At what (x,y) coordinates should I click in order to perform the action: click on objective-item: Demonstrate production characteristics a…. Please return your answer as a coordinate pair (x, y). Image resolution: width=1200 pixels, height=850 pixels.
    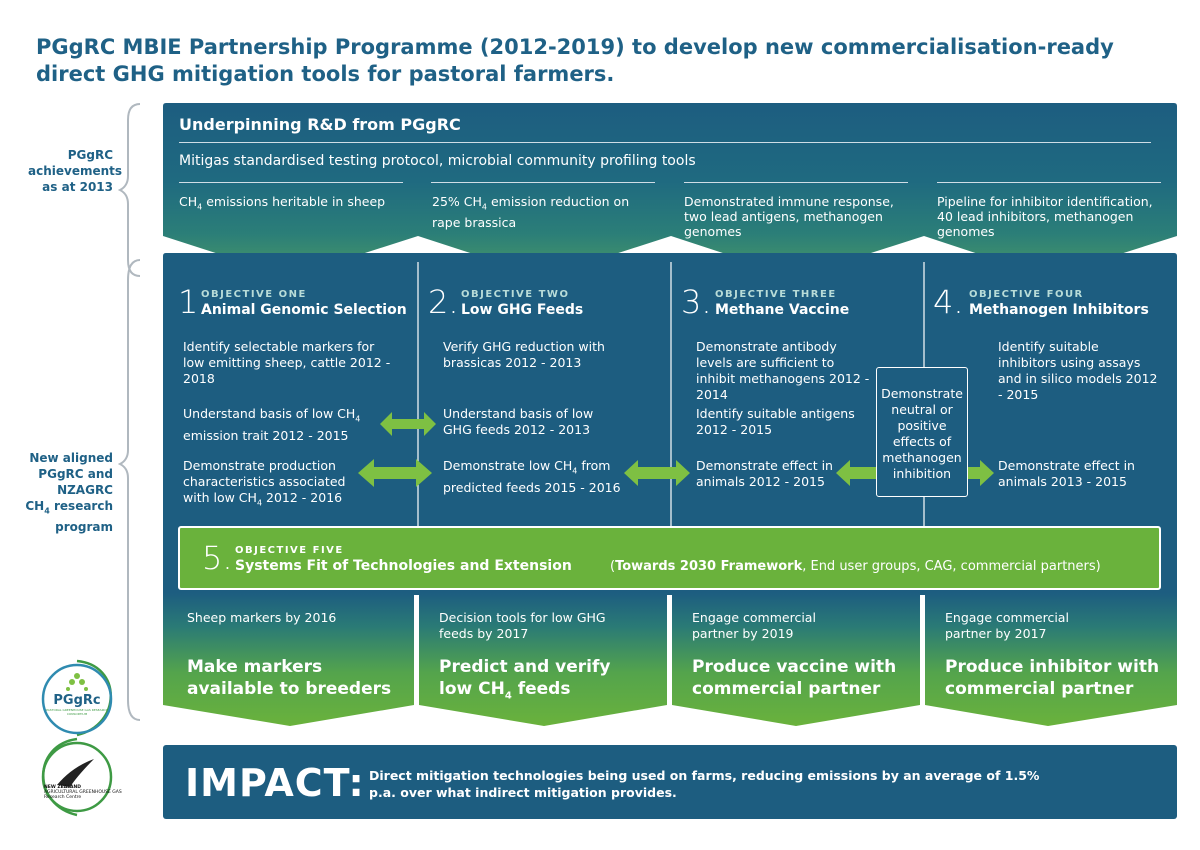
    Looking at the image, I should click on (264, 483).